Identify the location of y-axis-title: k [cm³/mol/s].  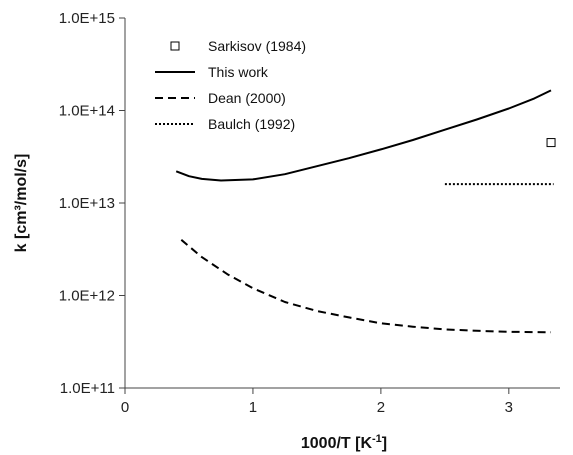
(21, 203).